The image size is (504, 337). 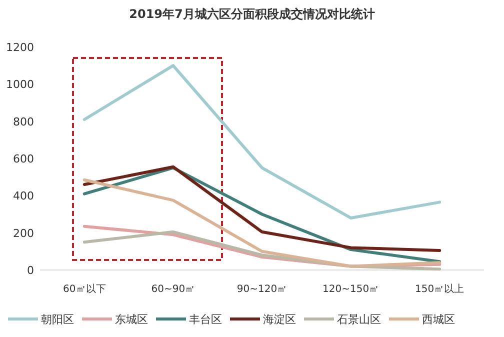 What do you see at coordinates (205, 319) in the screenshot?
I see `legend-label: 丰台区` at bounding box center [205, 319].